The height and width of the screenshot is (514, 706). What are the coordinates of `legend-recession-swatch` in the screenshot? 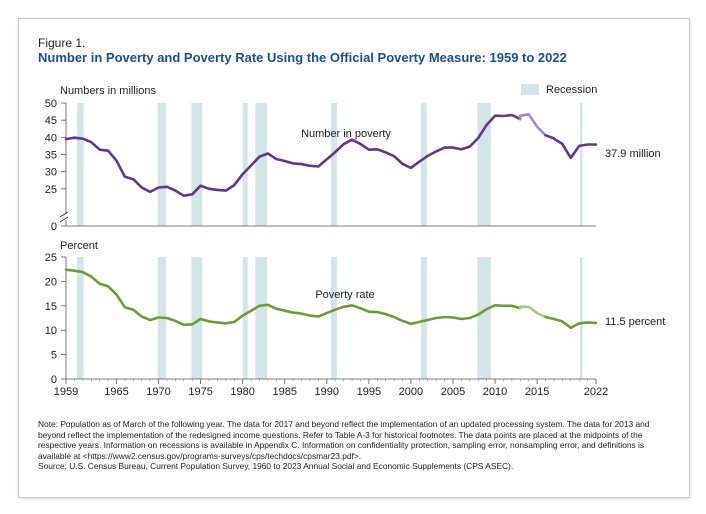 It's located at (530, 89).